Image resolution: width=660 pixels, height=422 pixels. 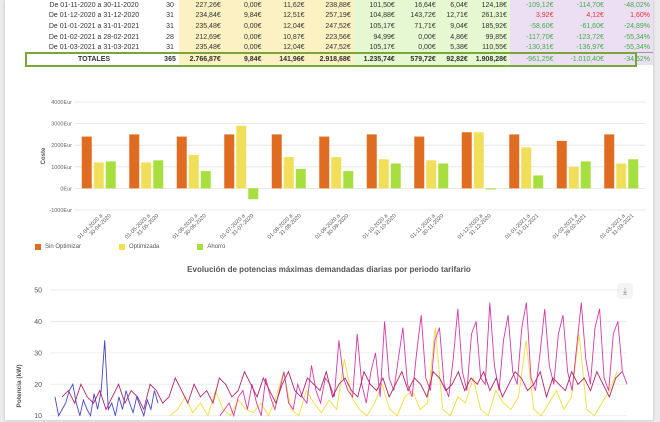 I want to click on table-cell: -136,97€, so click(x=581, y=47).